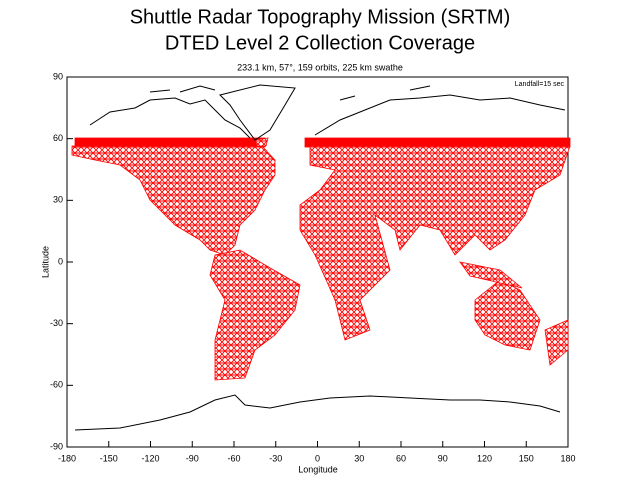  Describe the element at coordinates (58, 200) in the screenshot. I see `y-tick-label: 30` at that location.